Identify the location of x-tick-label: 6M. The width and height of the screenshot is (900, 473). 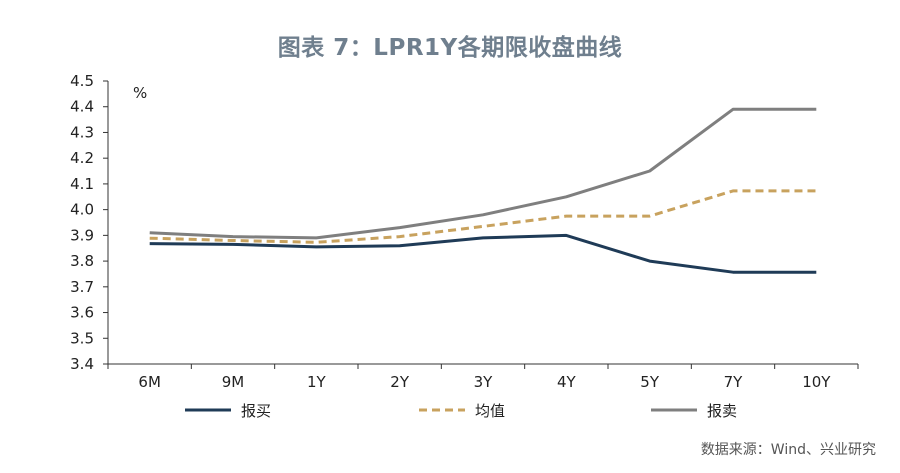
(149, 382).